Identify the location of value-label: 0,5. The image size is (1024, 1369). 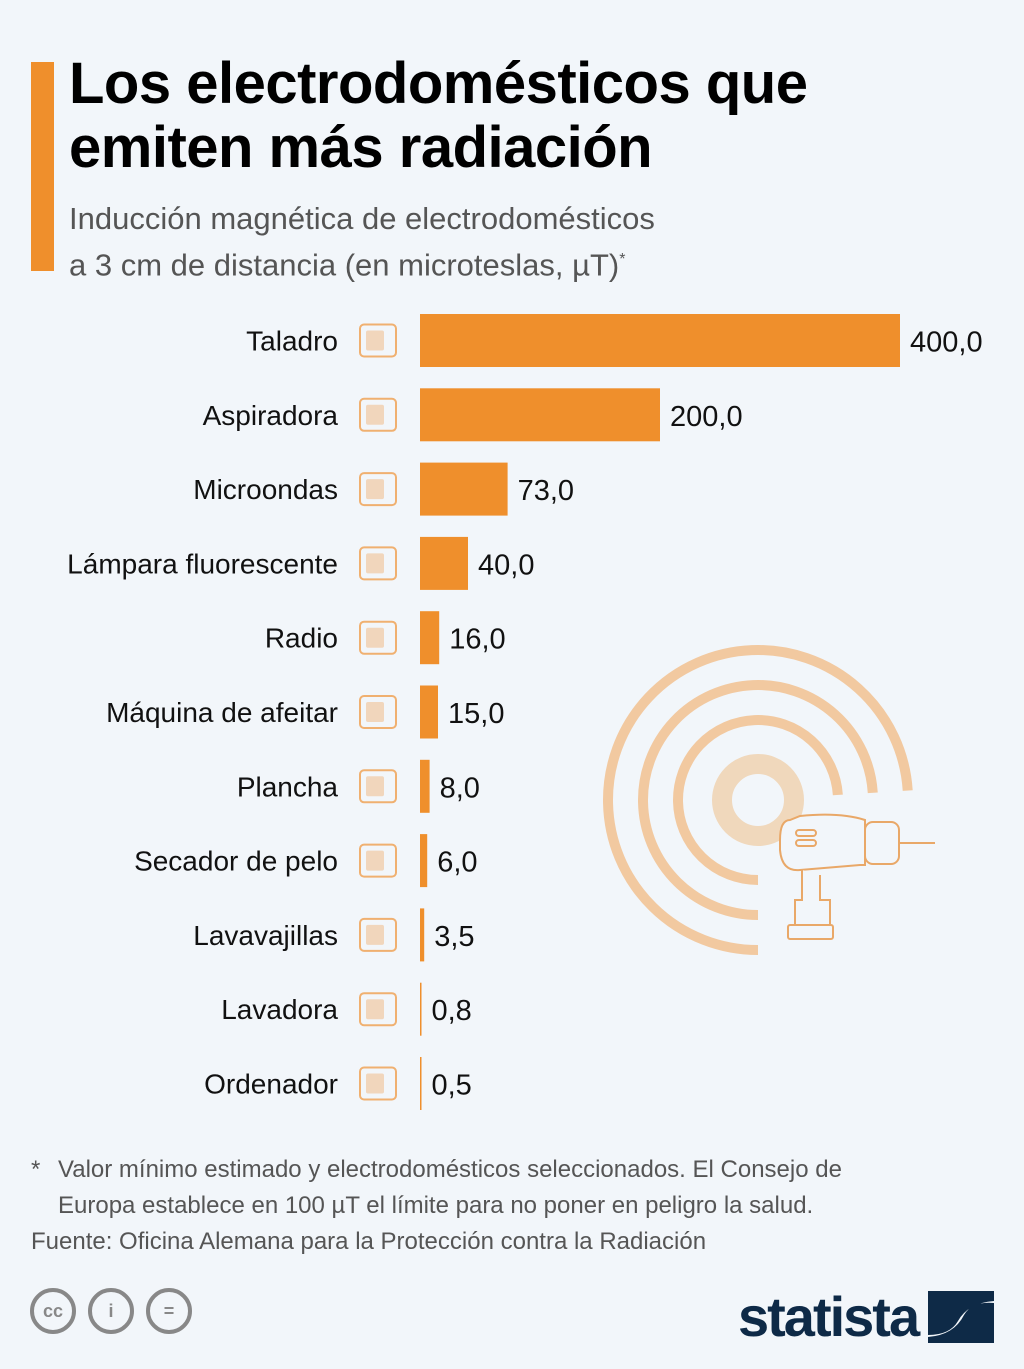
(452, 1086).